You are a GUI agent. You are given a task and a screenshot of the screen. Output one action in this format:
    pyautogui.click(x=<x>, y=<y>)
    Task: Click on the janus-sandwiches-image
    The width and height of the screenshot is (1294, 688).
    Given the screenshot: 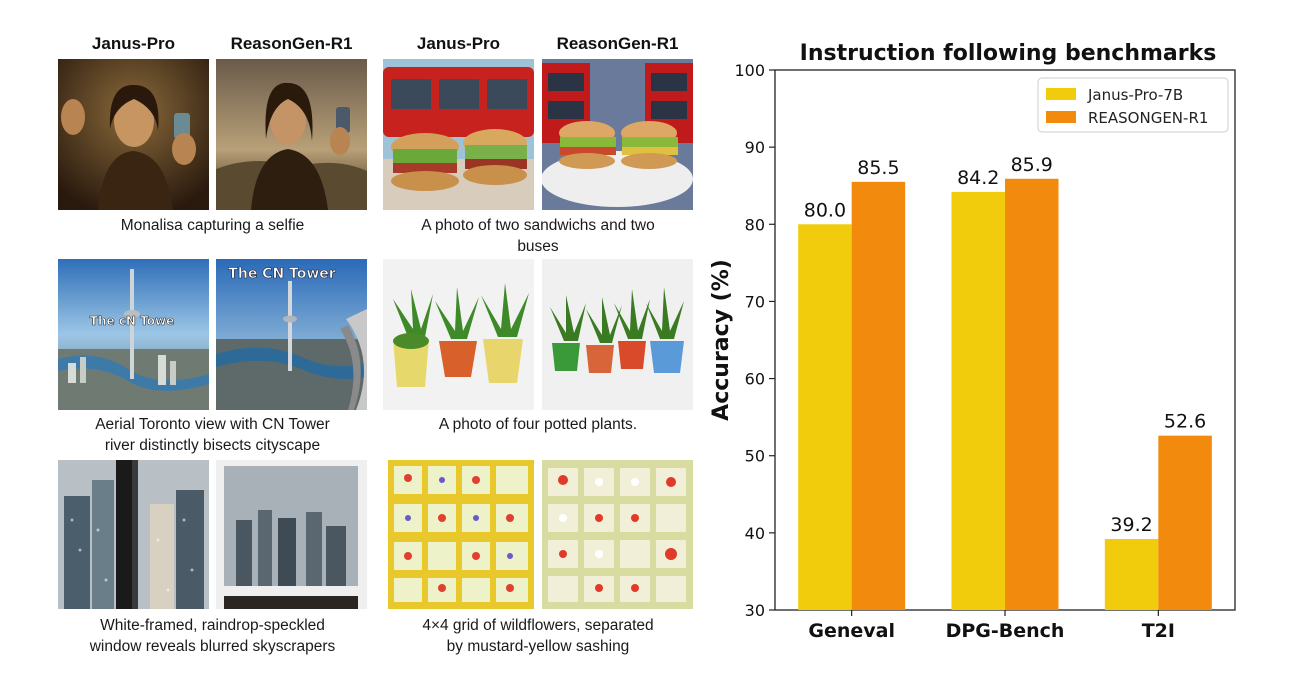 What is the action you would take?
    pyautogui.click(x=458, y=134)
    